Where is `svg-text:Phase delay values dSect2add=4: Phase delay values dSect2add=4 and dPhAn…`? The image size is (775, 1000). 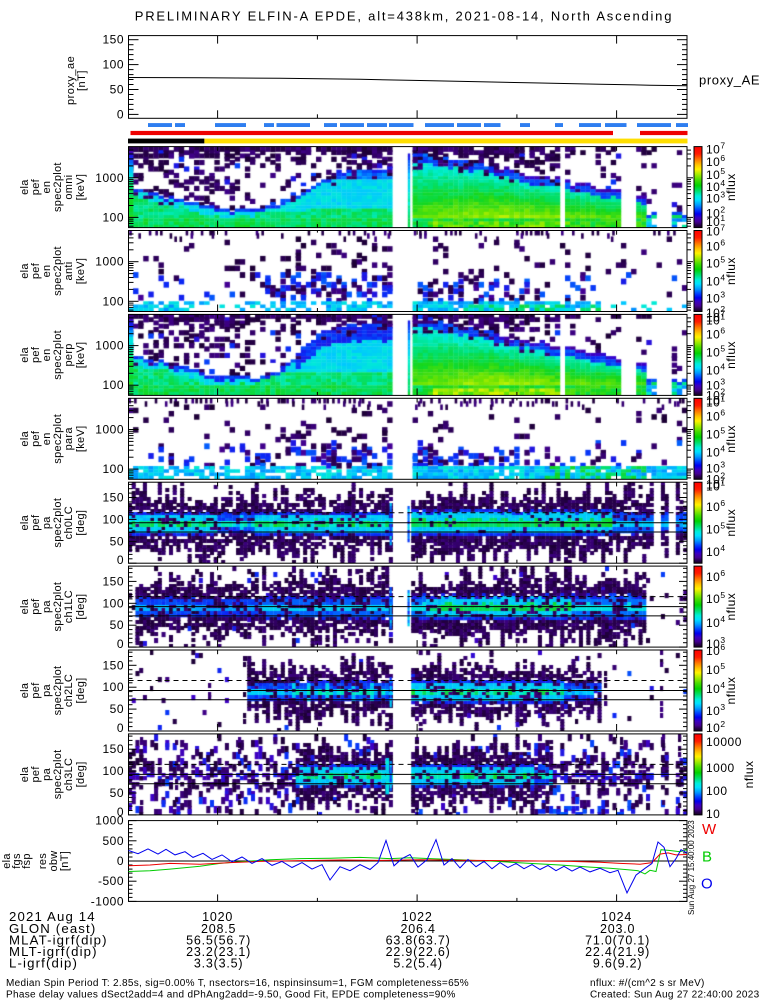
svg-text:Phase delay values dSect2add=4: Phase delay values dSect2add=4 and dPhAn… is located at coordinates (231, 995).